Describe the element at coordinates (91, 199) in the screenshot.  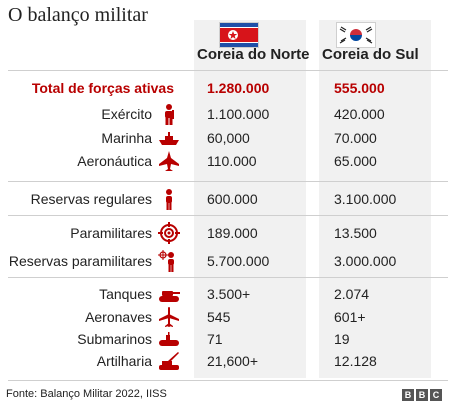
I see `row-label: Reservas regulares` at that location.